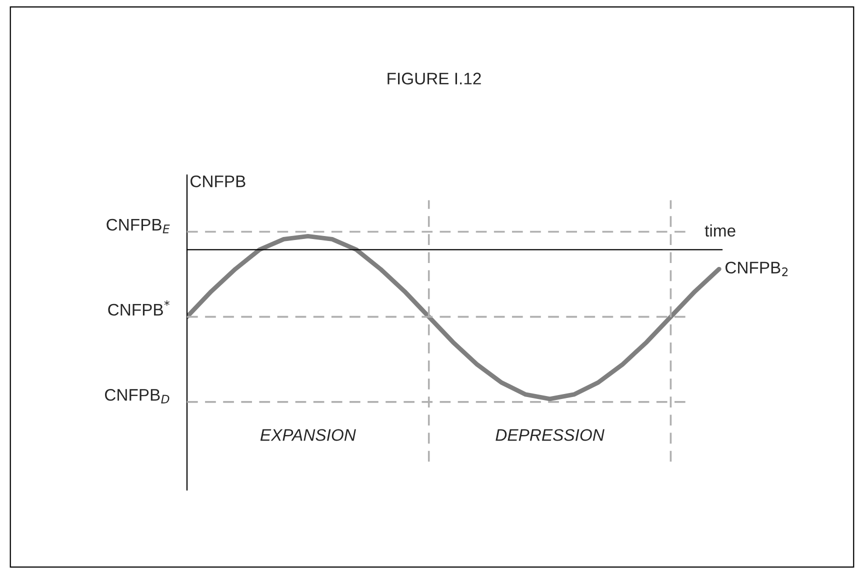 The image size is (864, 574). Describe the element at coordinates (550, 435) in the screenshot. I see `text: DEPRESSION` at that location.